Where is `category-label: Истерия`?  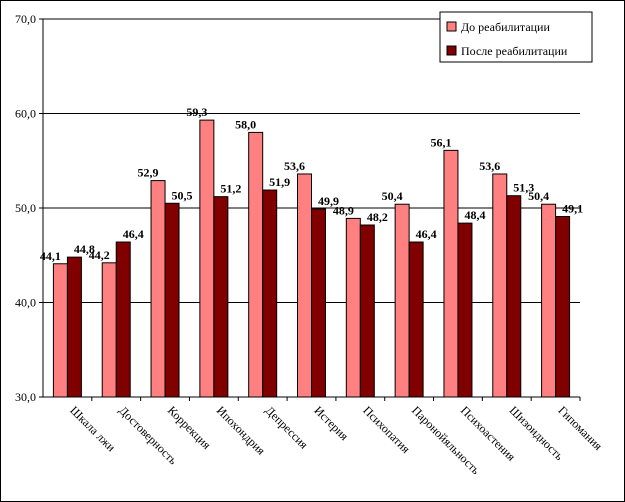
category-label: Истерия is located at coordinates (331, 423).